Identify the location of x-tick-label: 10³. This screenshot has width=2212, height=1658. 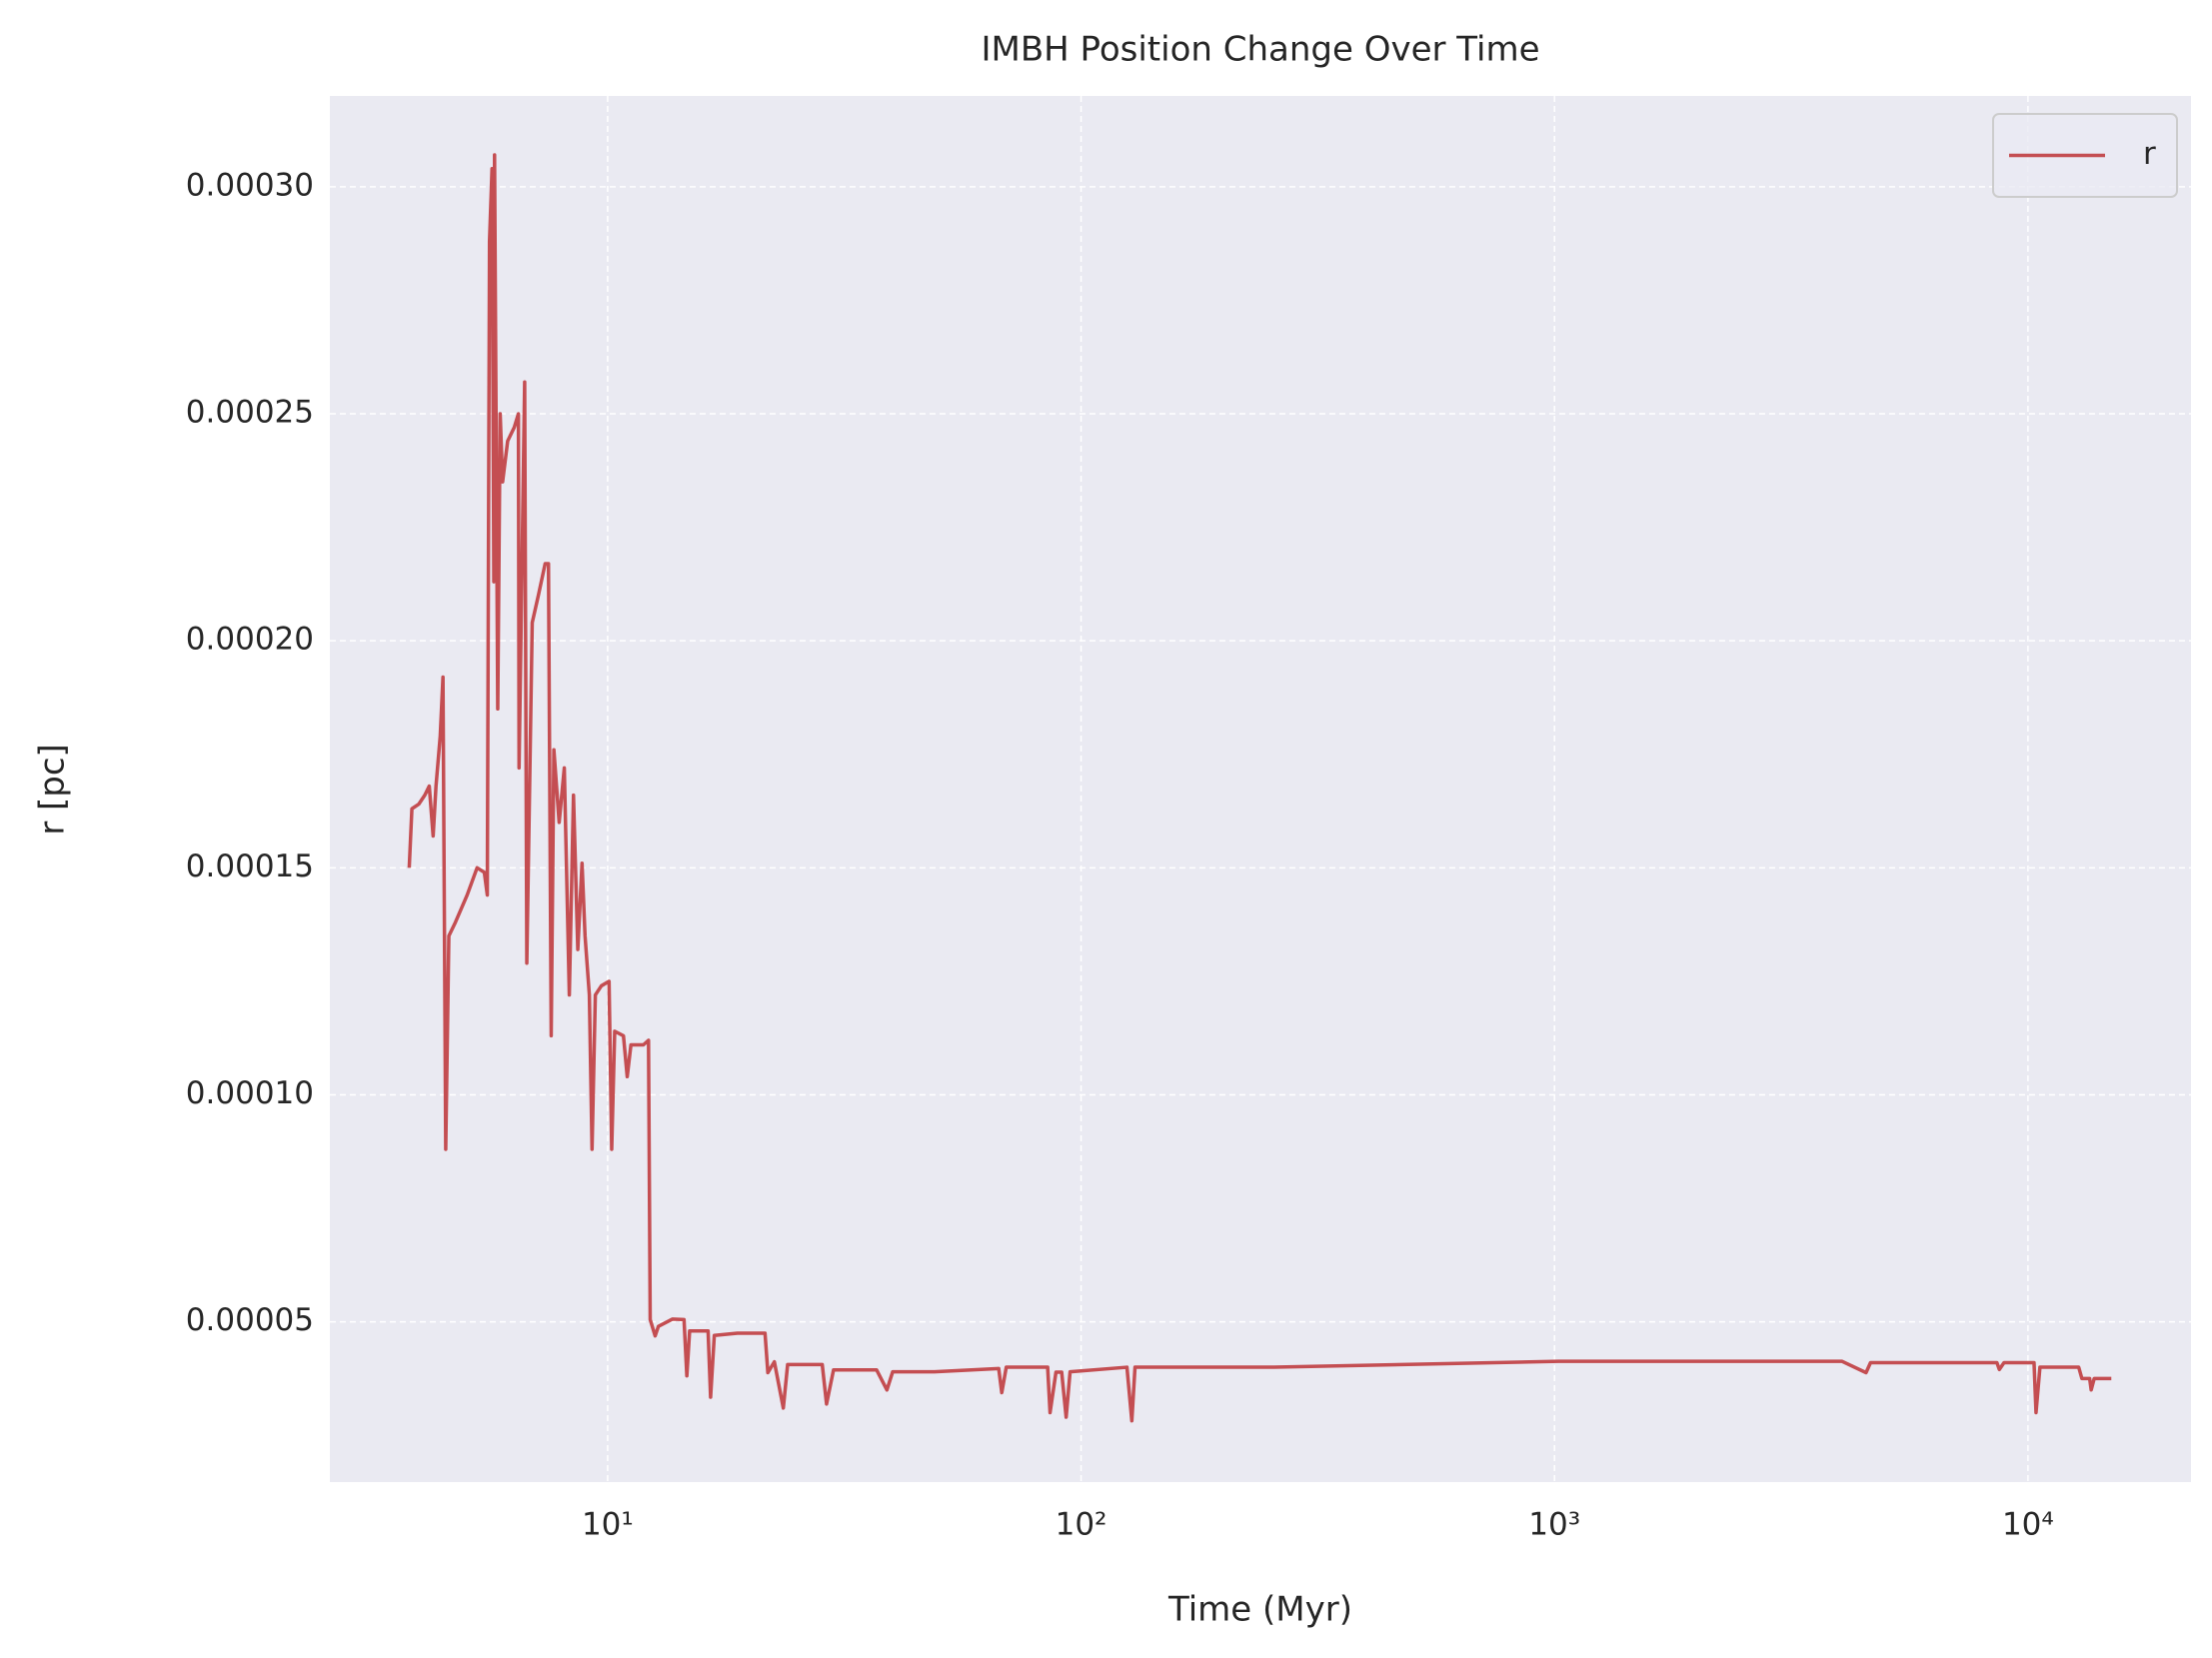
(1554, 1525).